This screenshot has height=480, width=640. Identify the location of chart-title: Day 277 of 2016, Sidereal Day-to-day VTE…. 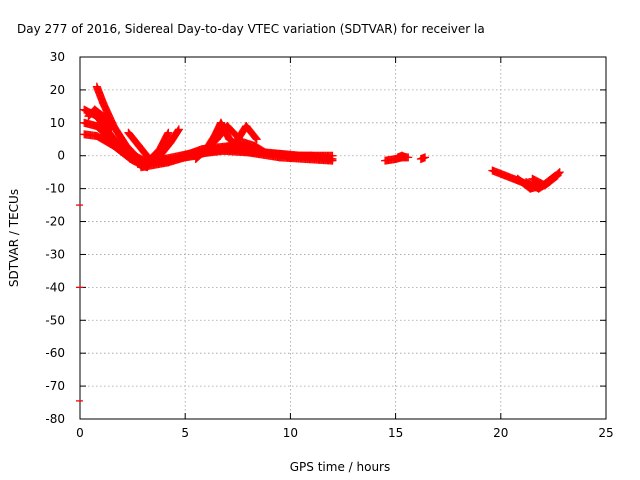
(251, 29).